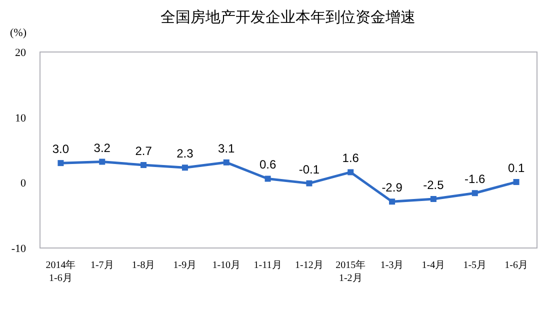 Image resolution: width=554 pixels, height=329 pixels. What do you see at coordinates (185, 265) in the screenshot?
I see `x-tick-label: 1-9月` at bounding box center [185, 265].